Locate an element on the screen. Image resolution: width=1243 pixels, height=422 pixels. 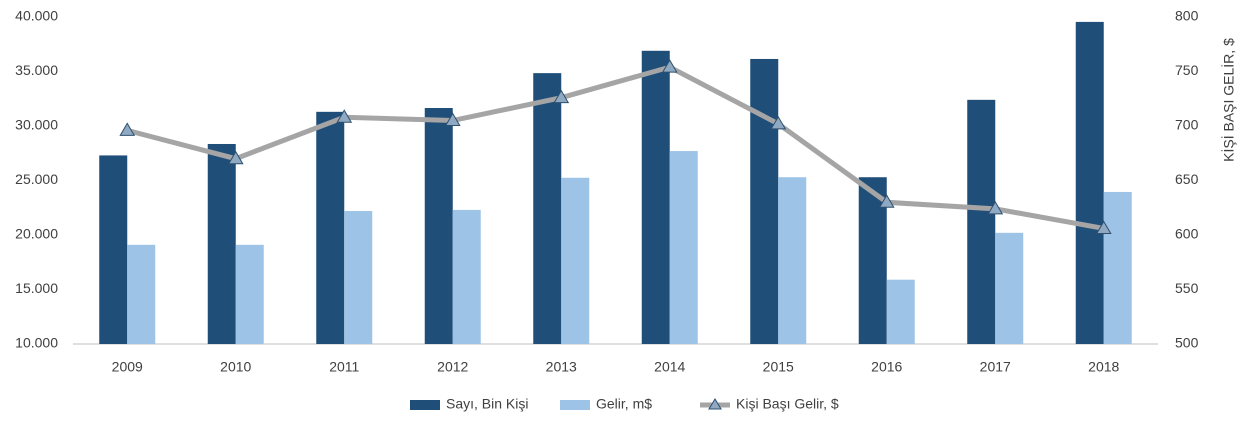
y2-tick-label: 750 is located at coordinates (1187, 70).